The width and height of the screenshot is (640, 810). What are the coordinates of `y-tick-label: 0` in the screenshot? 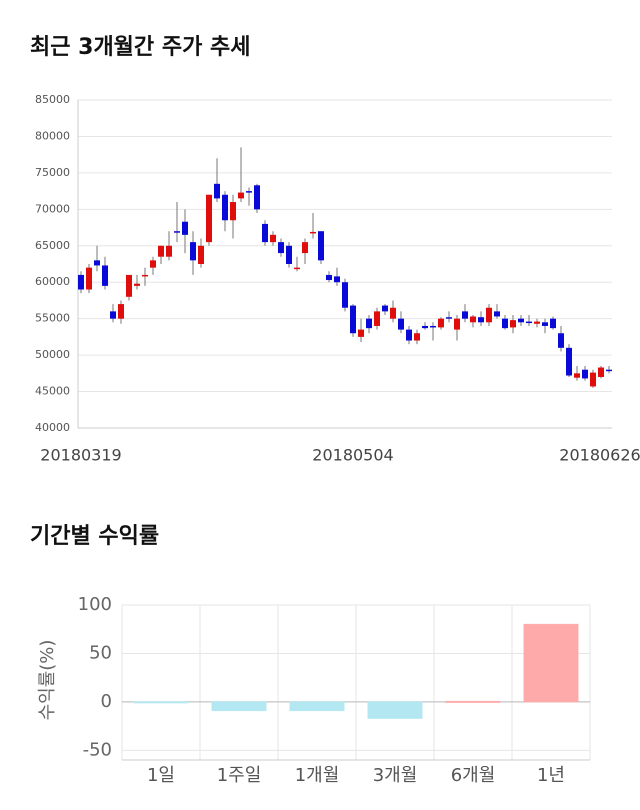 It's located at (106, 701).